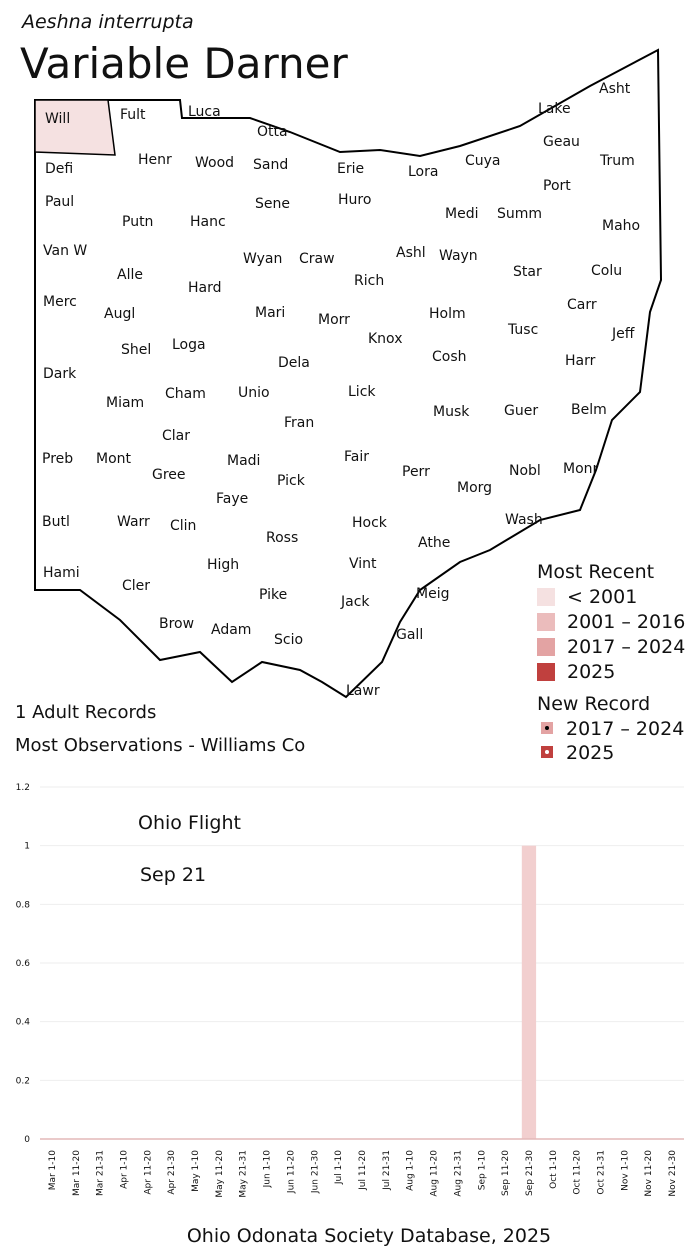  I want to click on county-label: Belm, so click(589, 410).